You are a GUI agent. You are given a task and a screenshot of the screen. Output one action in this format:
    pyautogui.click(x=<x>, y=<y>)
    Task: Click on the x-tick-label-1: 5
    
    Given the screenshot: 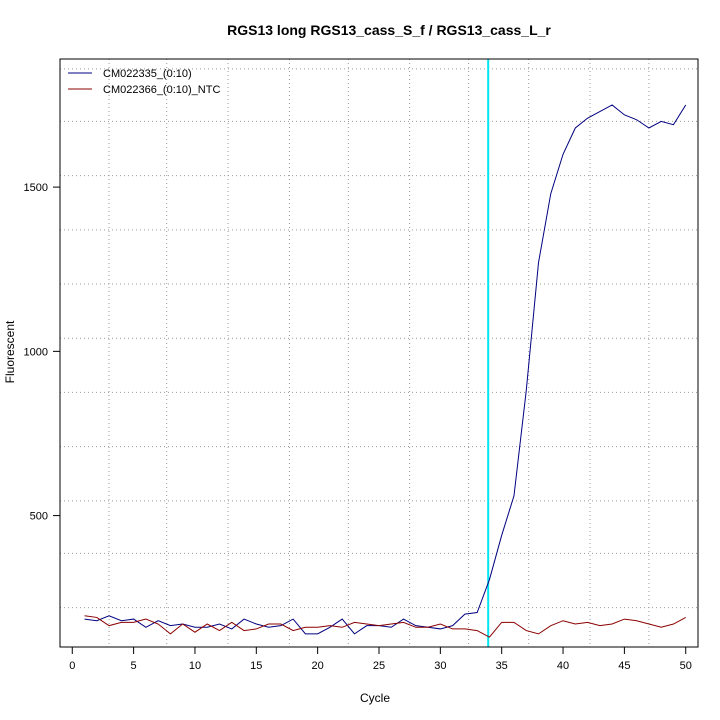 What is the action you would take?
    pyautogui.click(x=134, y=666)
    